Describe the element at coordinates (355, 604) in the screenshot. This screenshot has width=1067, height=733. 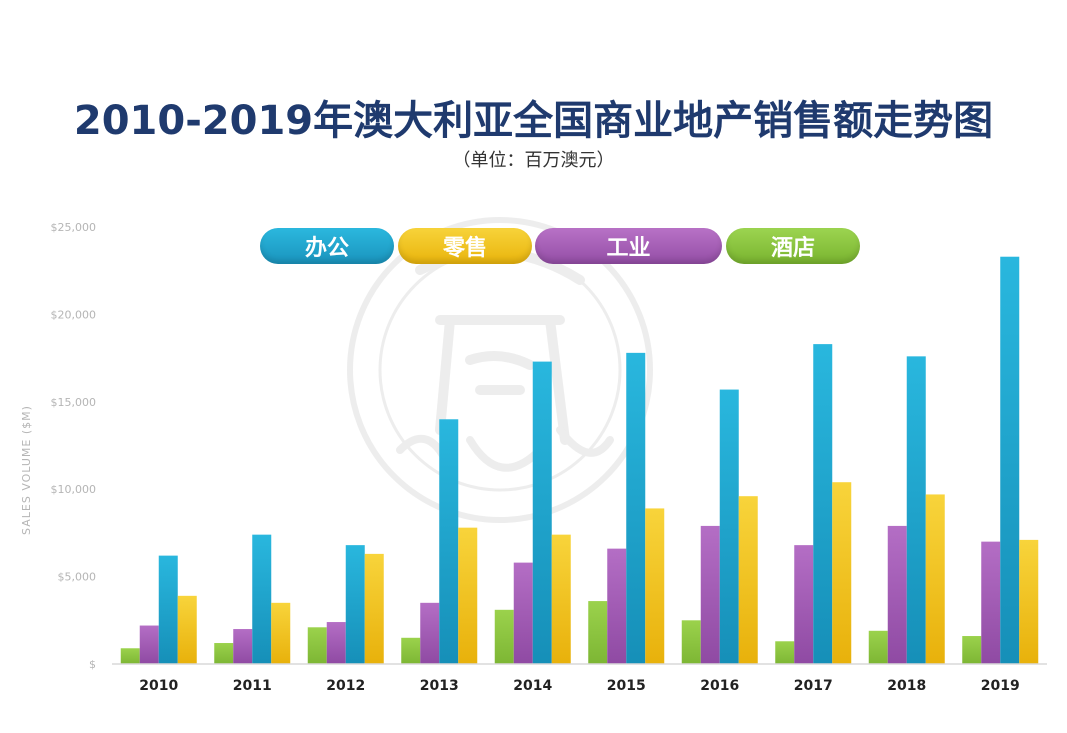
I see `bar-office-2012` at that location.